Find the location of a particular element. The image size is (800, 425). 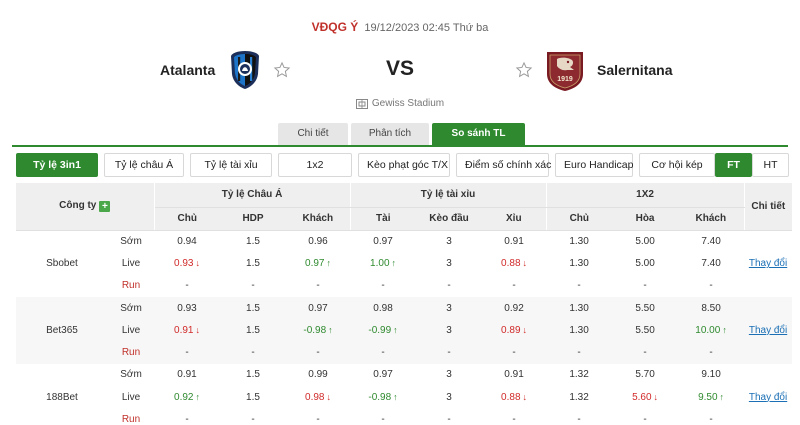

odds-value: 3 is located at coordinates (449, 397).